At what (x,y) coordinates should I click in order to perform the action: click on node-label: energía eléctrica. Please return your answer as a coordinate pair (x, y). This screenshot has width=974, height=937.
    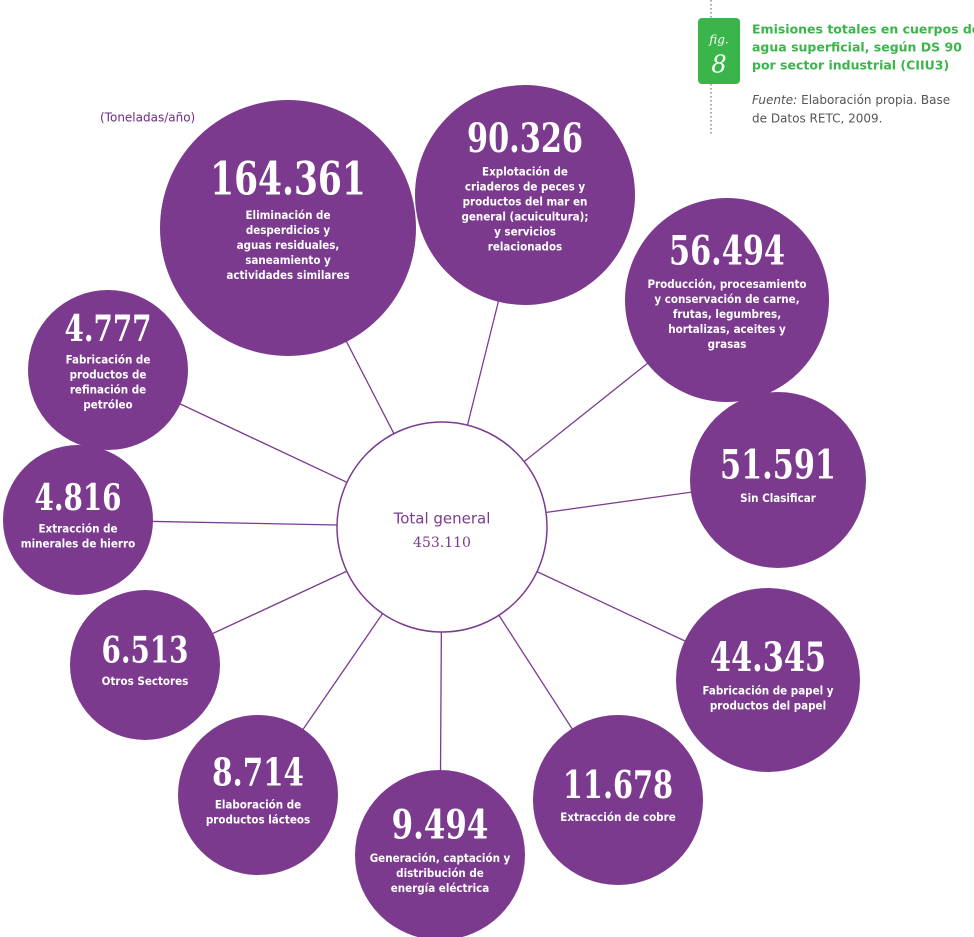
    Looking at the image, I should click on (440, 888).